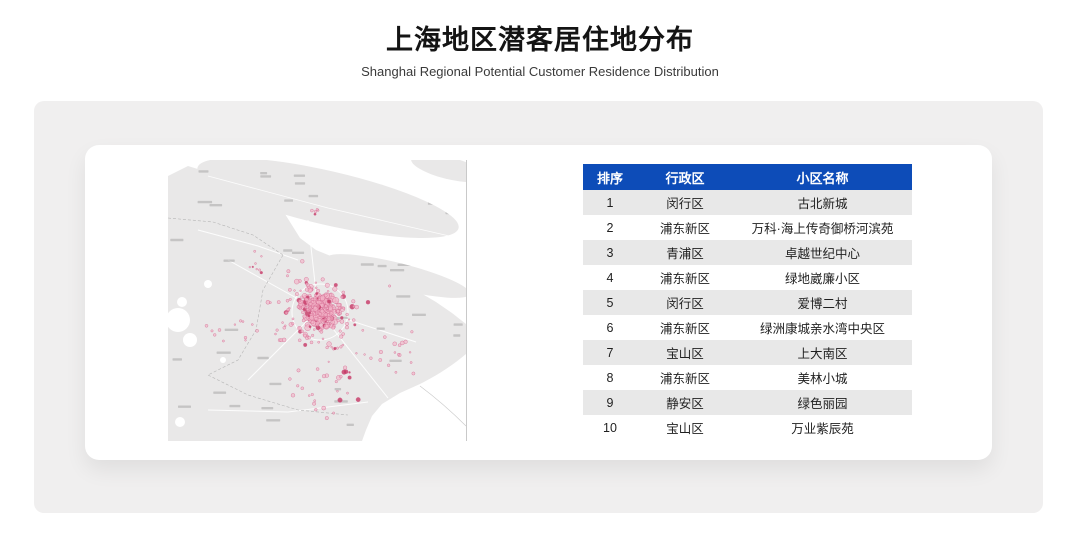 The height and width of the screenshot is (547, 1080). Describe the element at coordinates (610, 427) in the screenshot. I see `rank-cell: 10` at that location.